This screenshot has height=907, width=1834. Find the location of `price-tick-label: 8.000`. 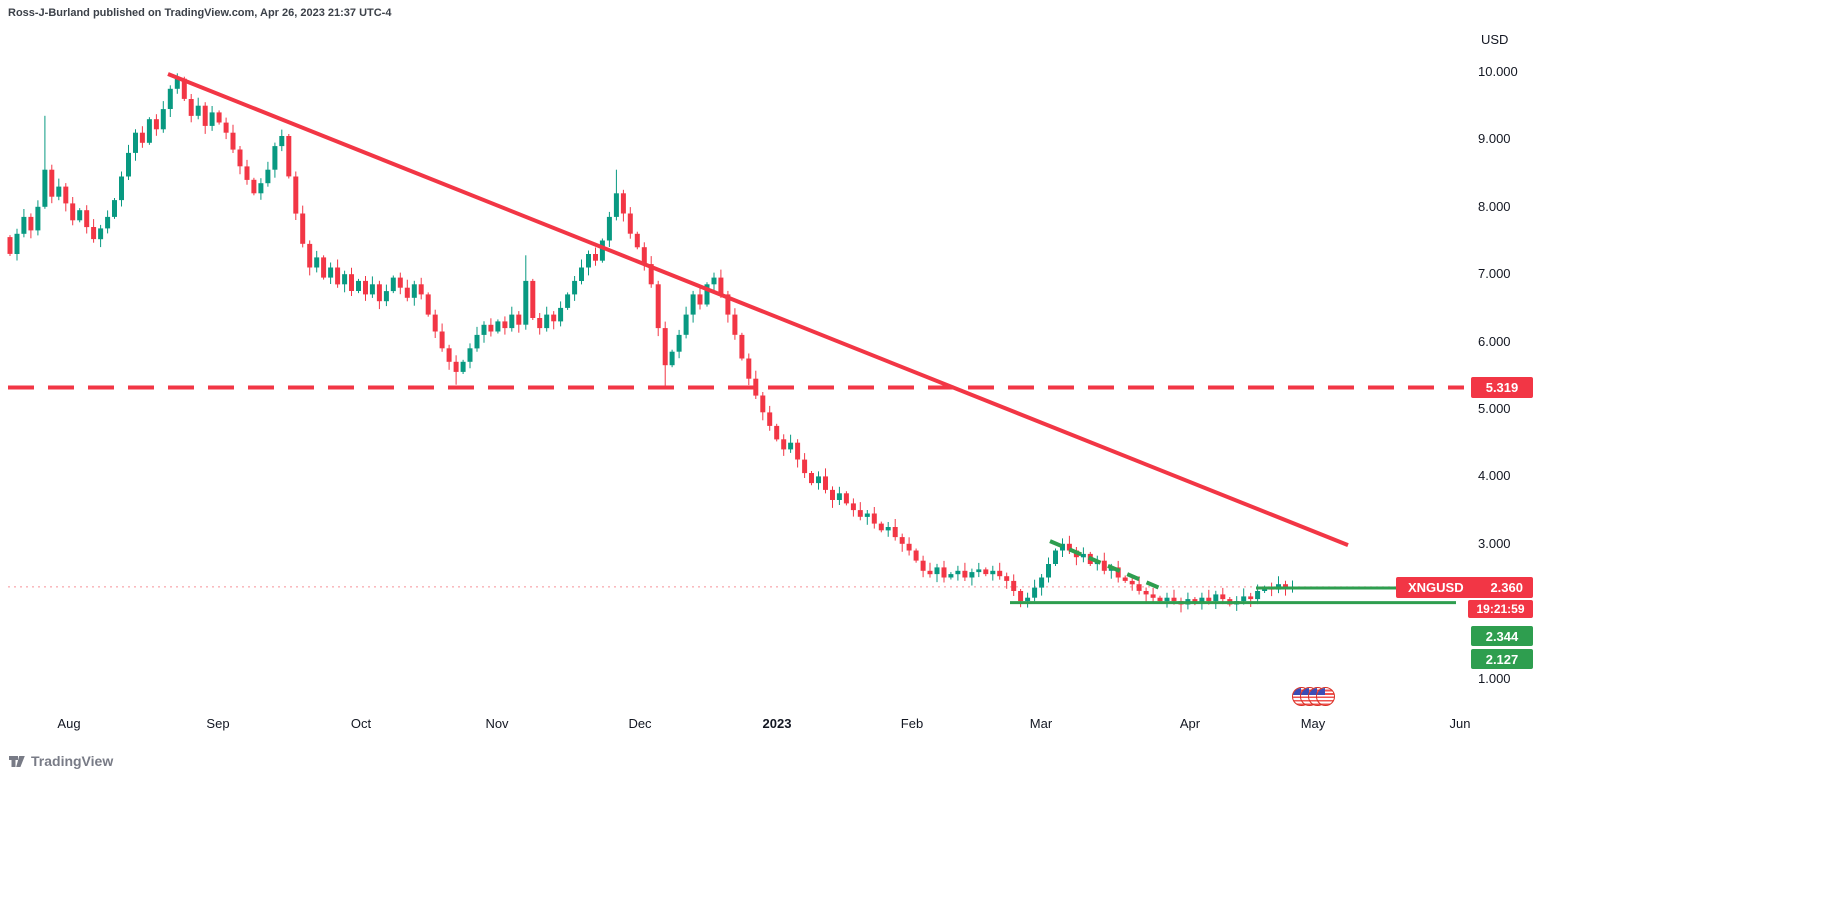

price-tick-label: 8.000 is located at coordinates (1494, 206).